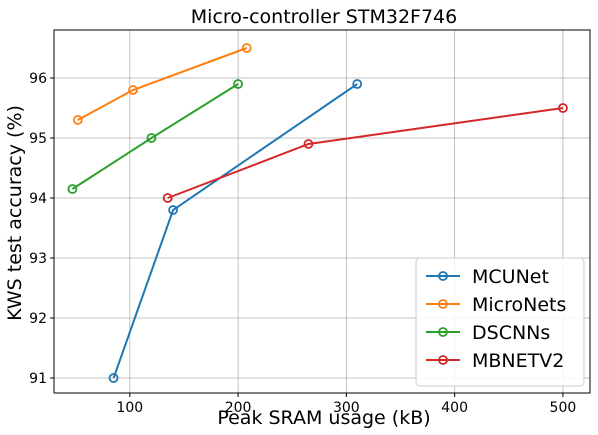  I want to click on y-tick-label: 96, so click(38, 79).